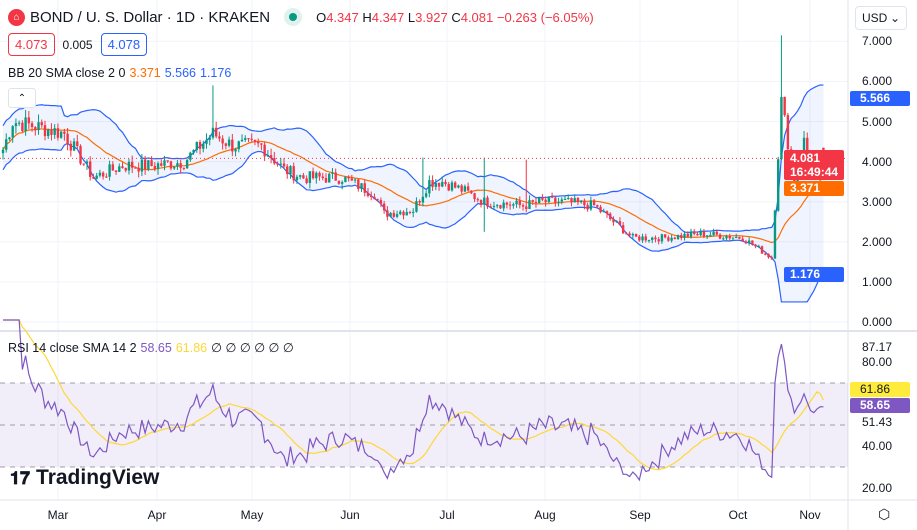 The height and width of the screenshot is (530, 917). What do you see at coordinates (58, 515) in the screenshot?
I see `time-tick: Mar` at bounding box center [58, 515].